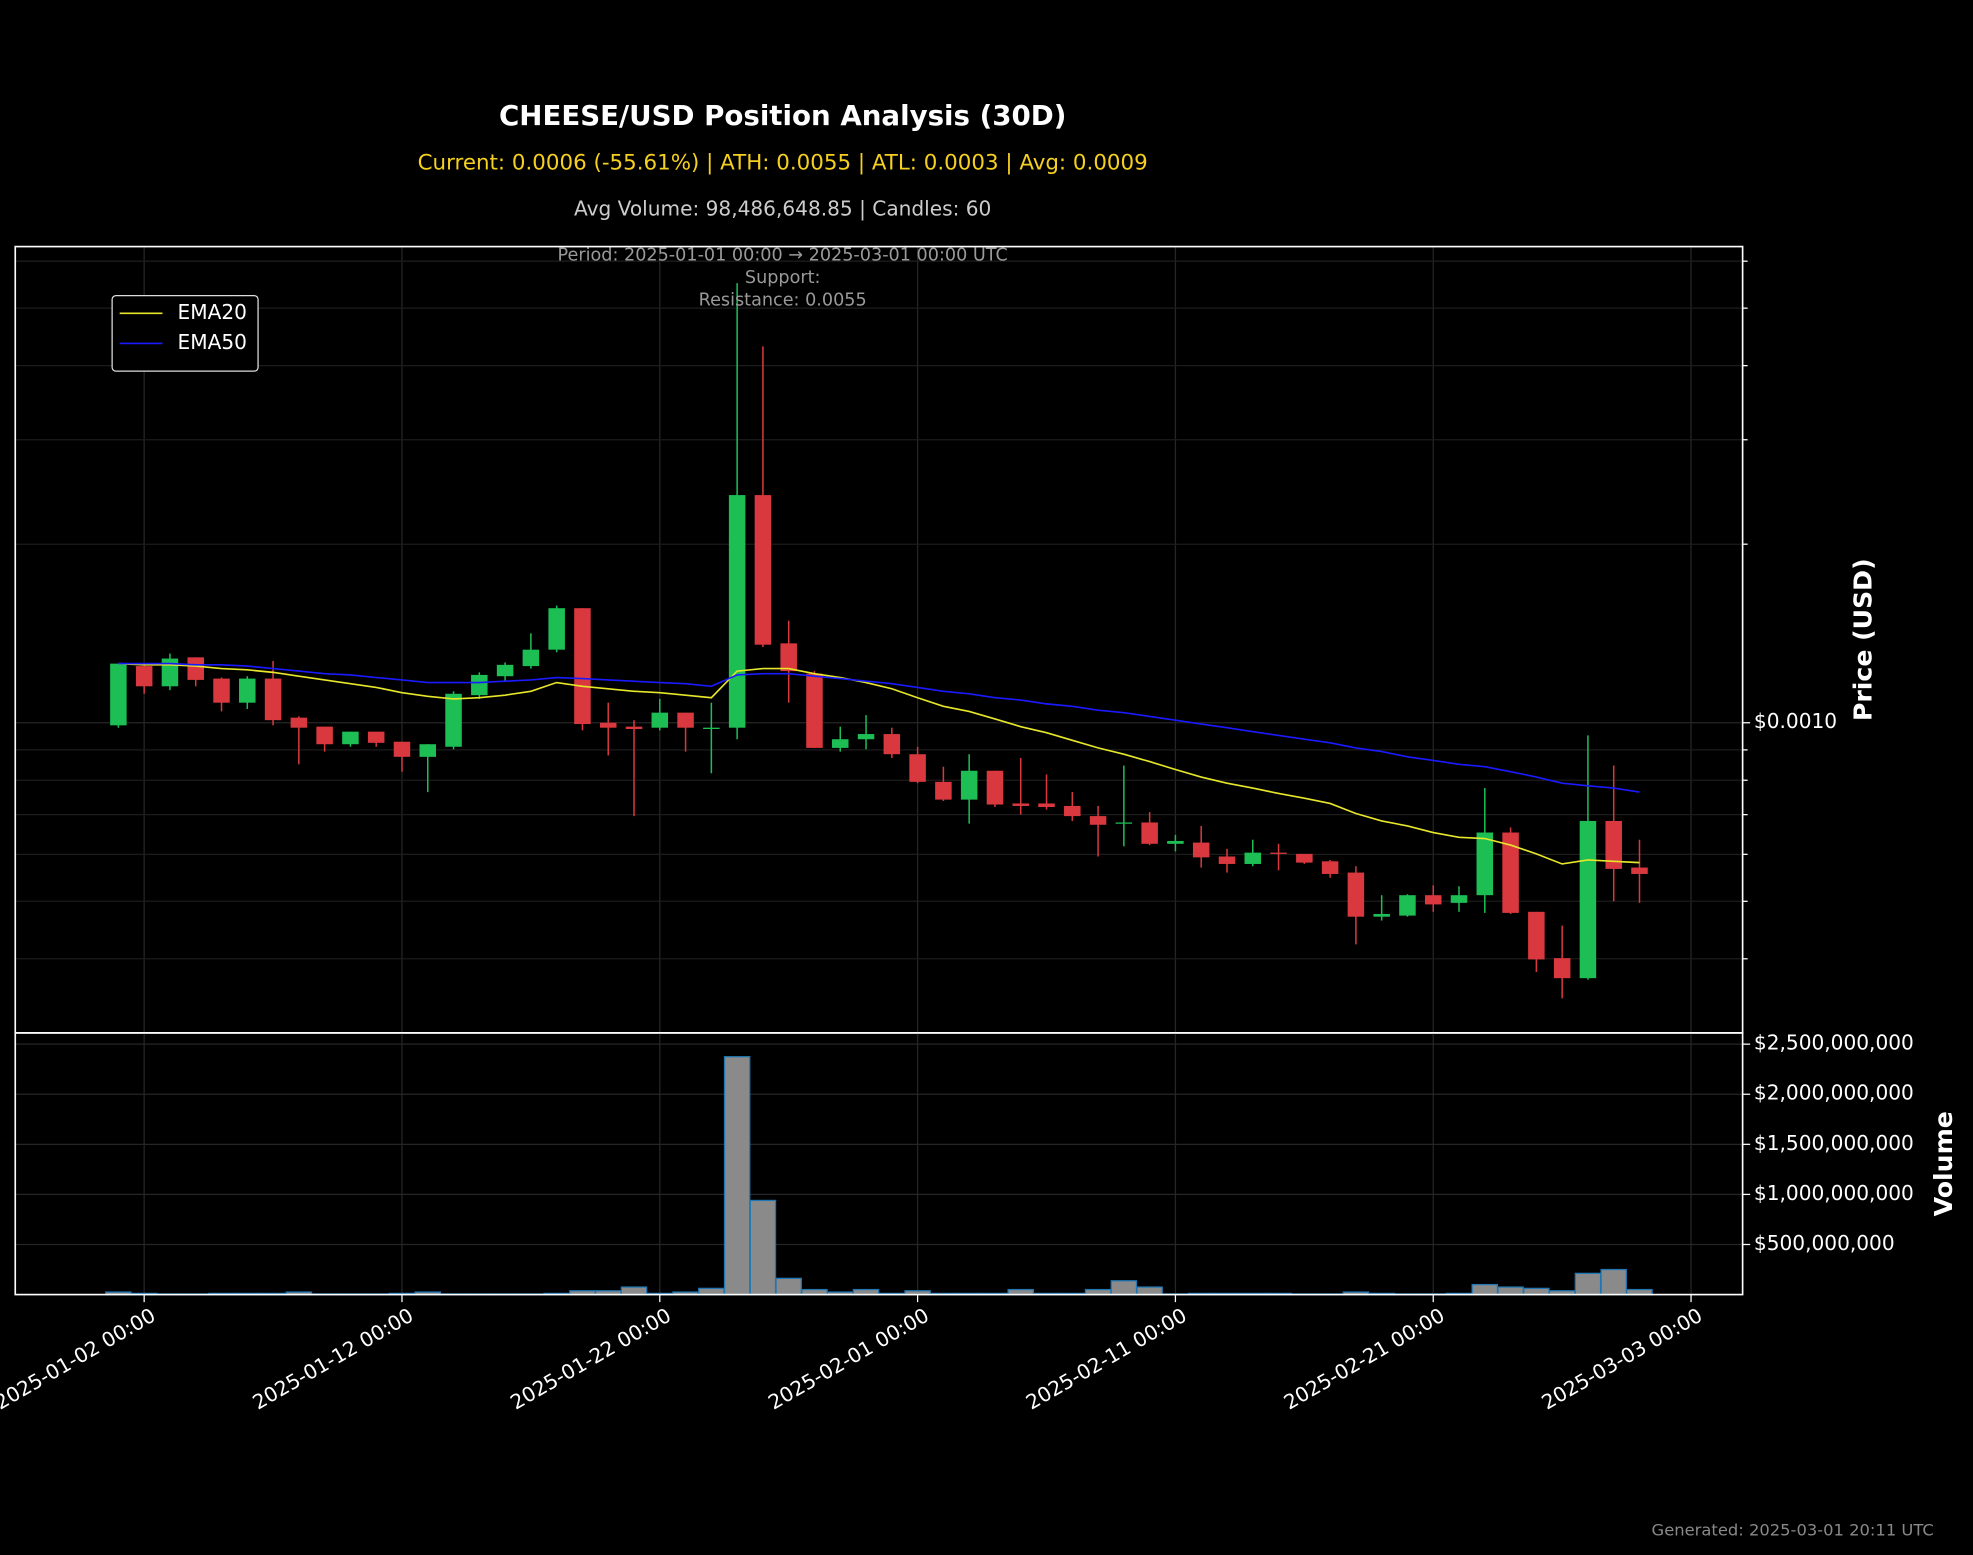 This screenshot has width=1973, height=1555. What do you see at coordinates (1943, 1163) in the screenshot?
I see `y-axis-label: Volume` at bounding box center [1943, 1163].